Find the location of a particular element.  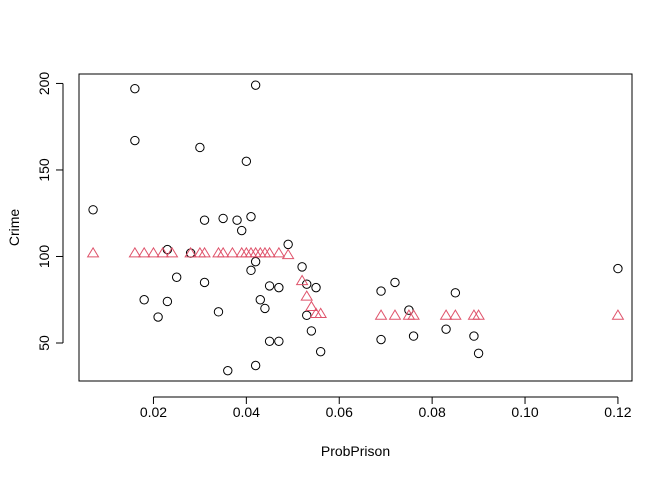

x-tick-label: 0.04 is located at coordinates (246, 412).